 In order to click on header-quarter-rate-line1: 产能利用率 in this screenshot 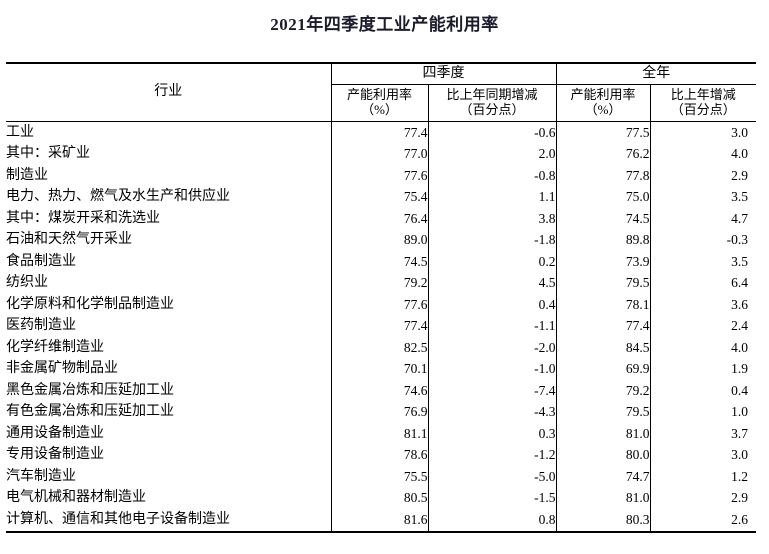, I will do `click(379, 95)`.